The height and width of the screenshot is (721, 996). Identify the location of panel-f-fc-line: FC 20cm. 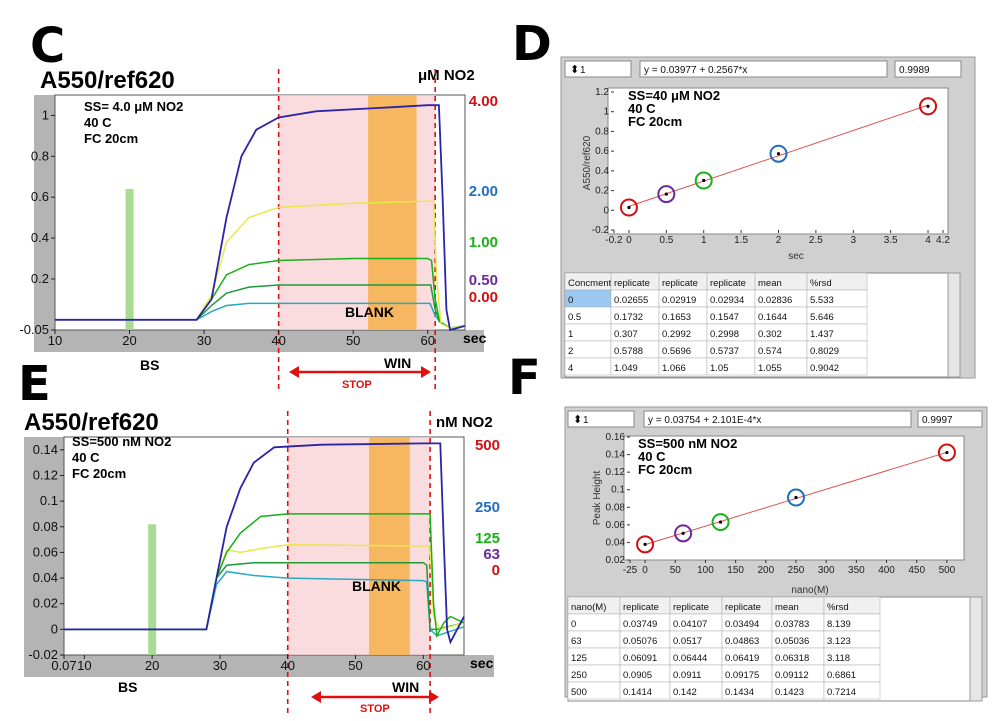
(665, 469).